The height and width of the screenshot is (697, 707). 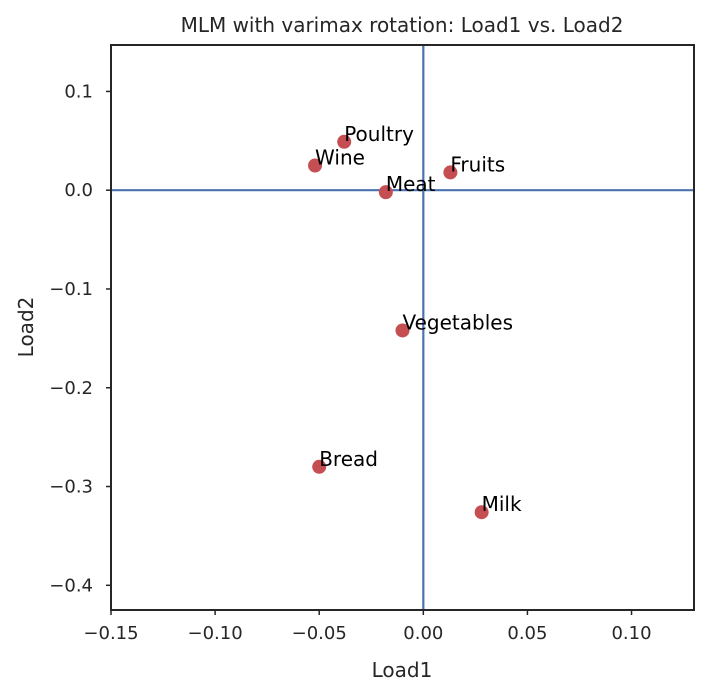 I want to click on y-tick-label: −0.1, so click(x=71, y=289).